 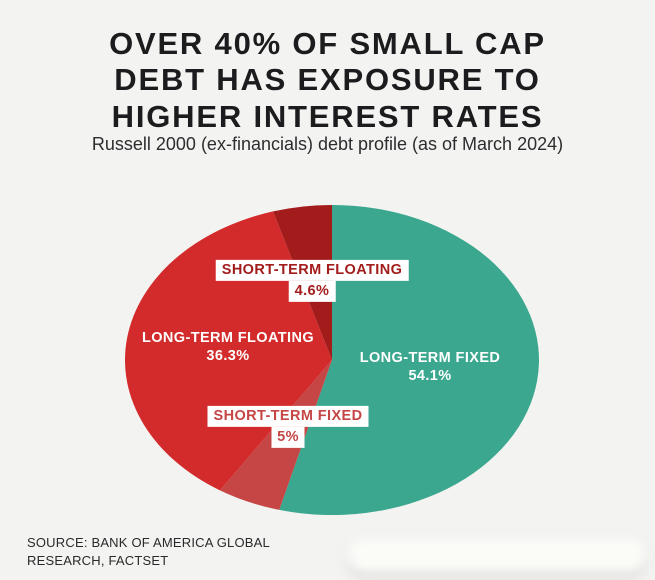 I want to click on title-line-2: DEBT HAS EXPOSURE TO, so click(x=327, y=80).